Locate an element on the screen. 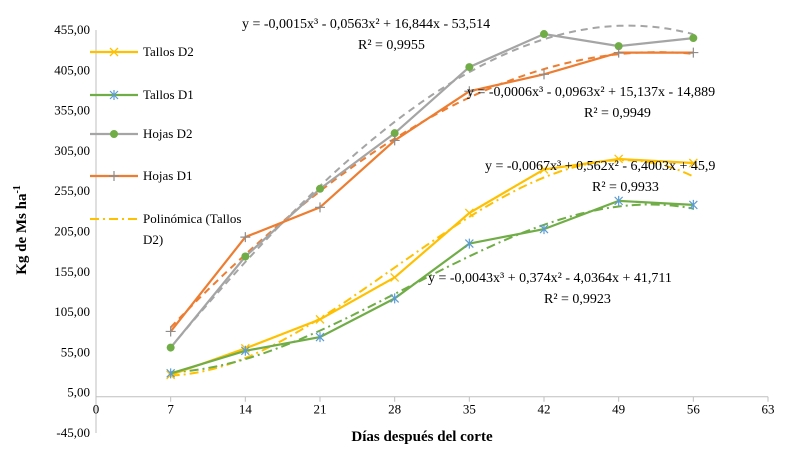  y-tick-label: 105,00 is located at coordinates (72, 311).